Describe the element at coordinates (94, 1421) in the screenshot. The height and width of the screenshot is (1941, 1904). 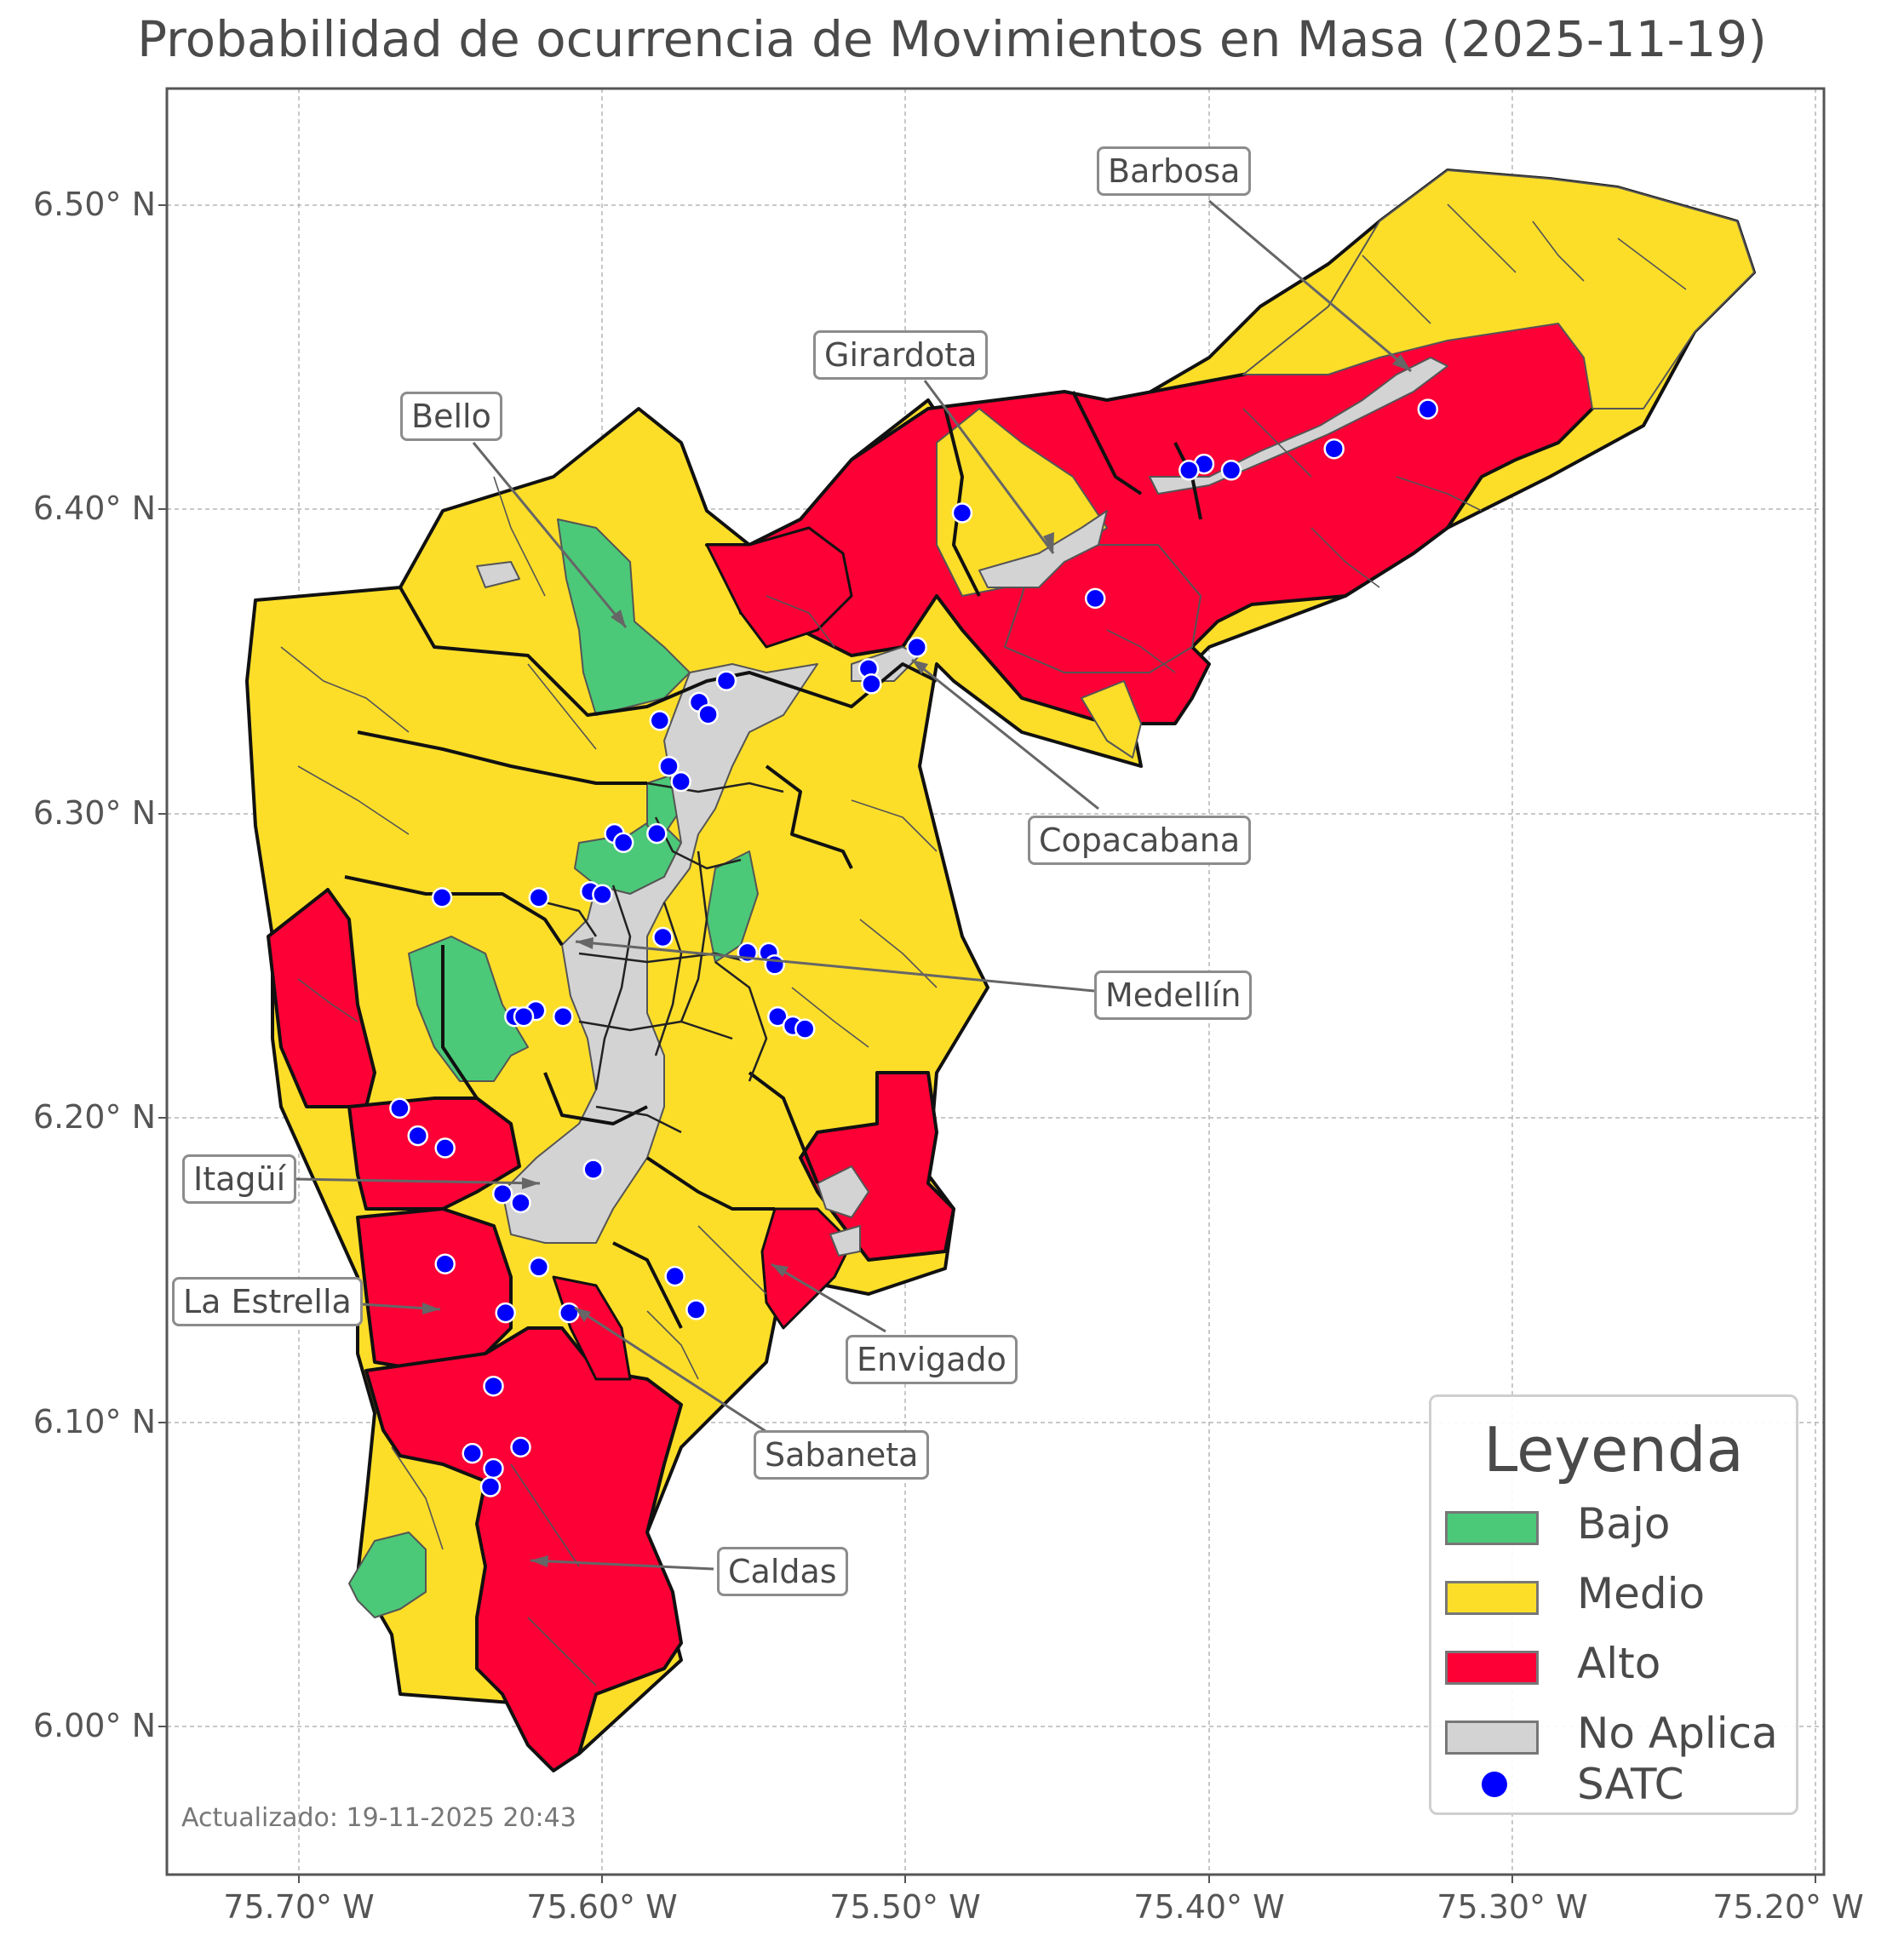
I see `y-tick-label: 6.10° N` at that location.